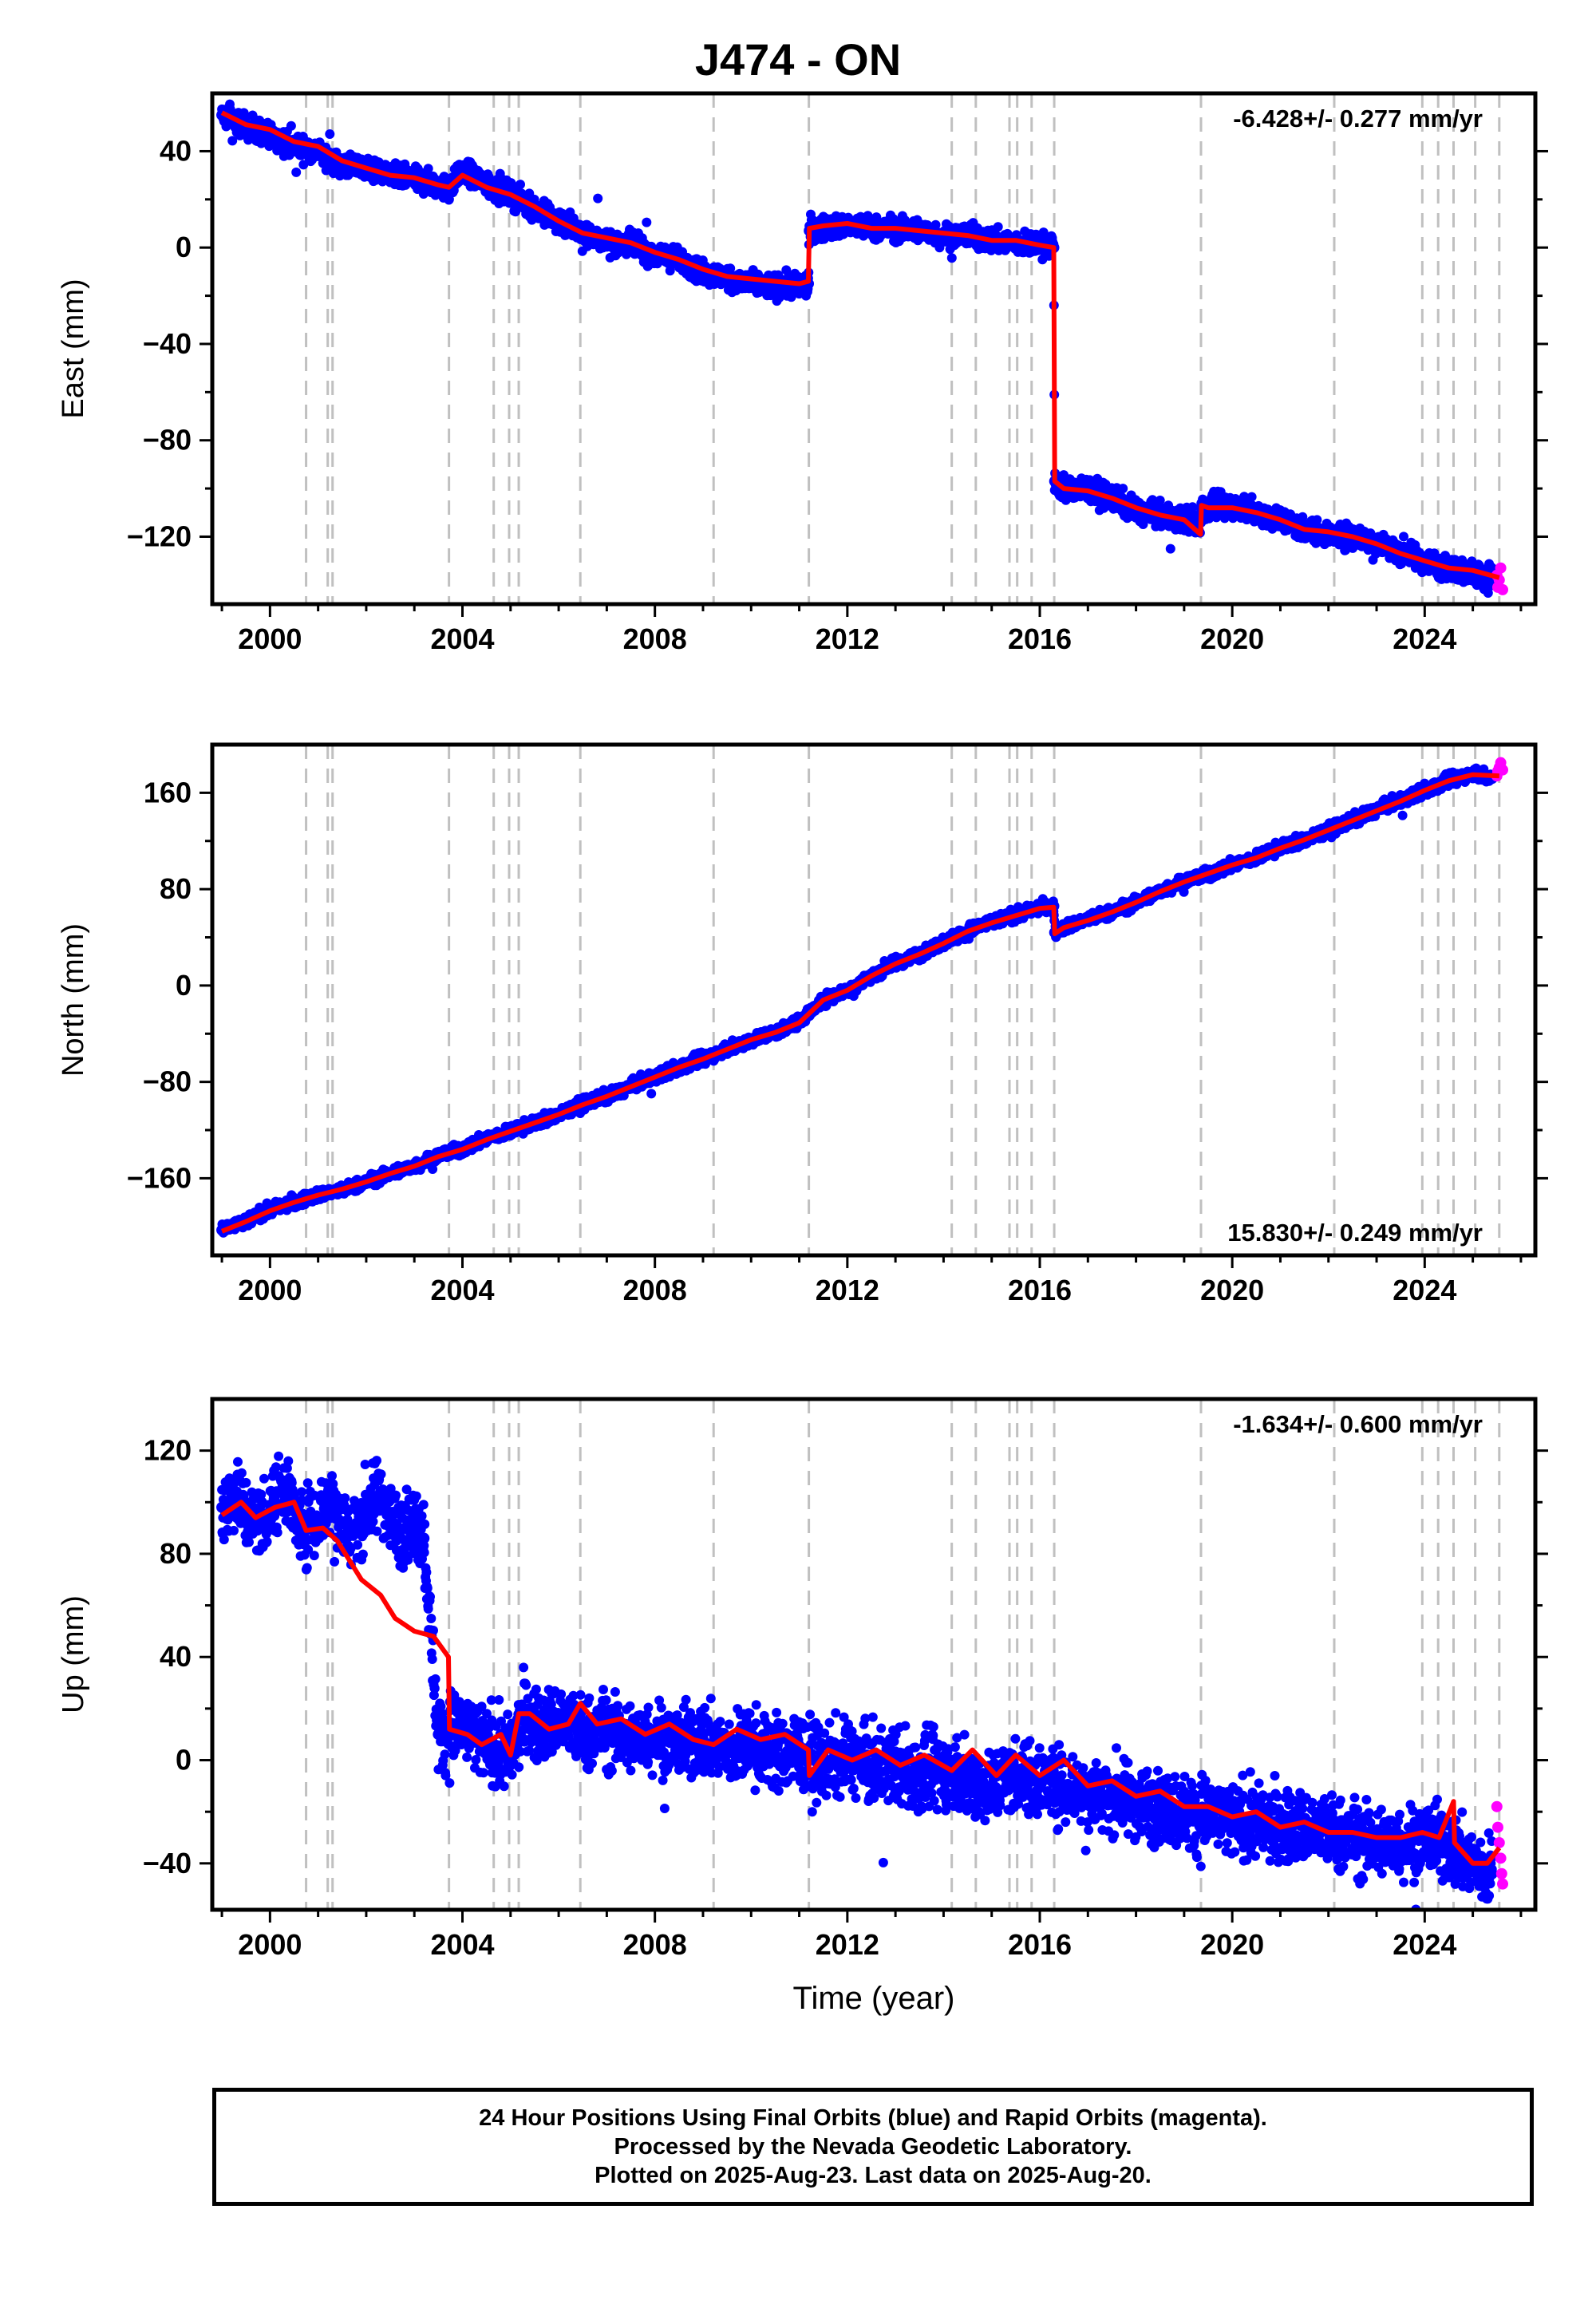 The image size is (1596, 2316). What do you see at coordinates (1424, 638) in the screenshot?
I see `x-tick-label: 2024` at bounding box center [1424, 638].